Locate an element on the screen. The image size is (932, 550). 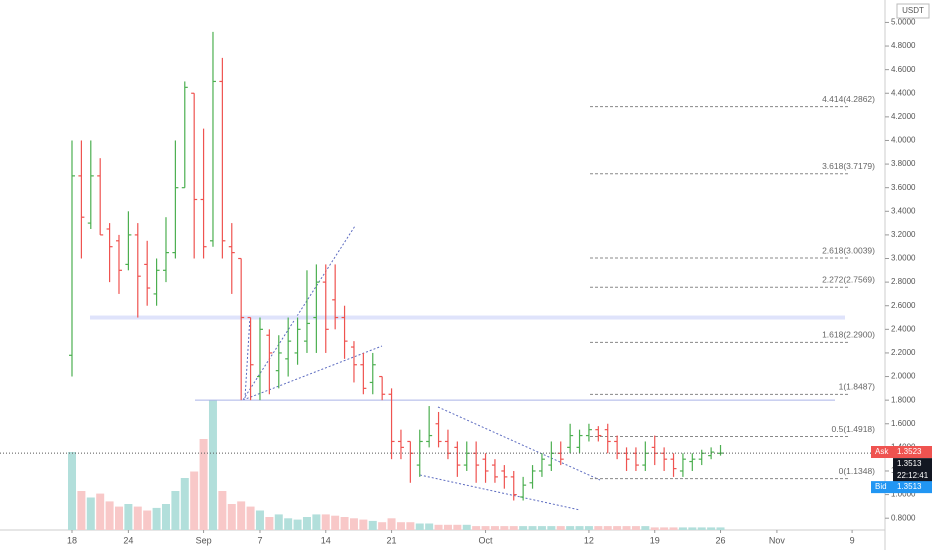
y-tick-label: 2.4000 is located at coordinates (903, 328).